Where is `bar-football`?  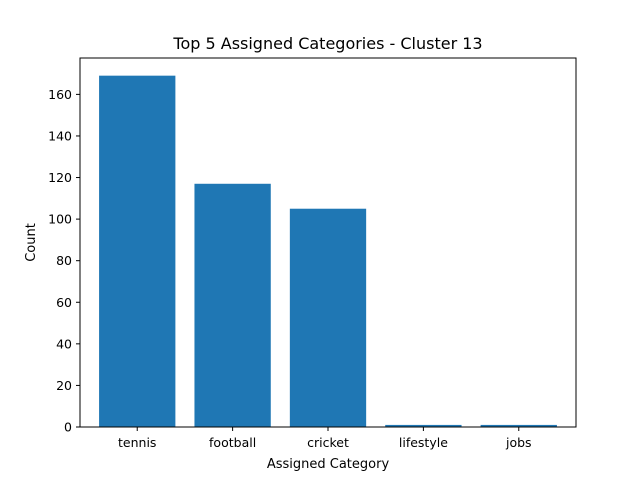 bar-football is located at coordinates (232, 305).